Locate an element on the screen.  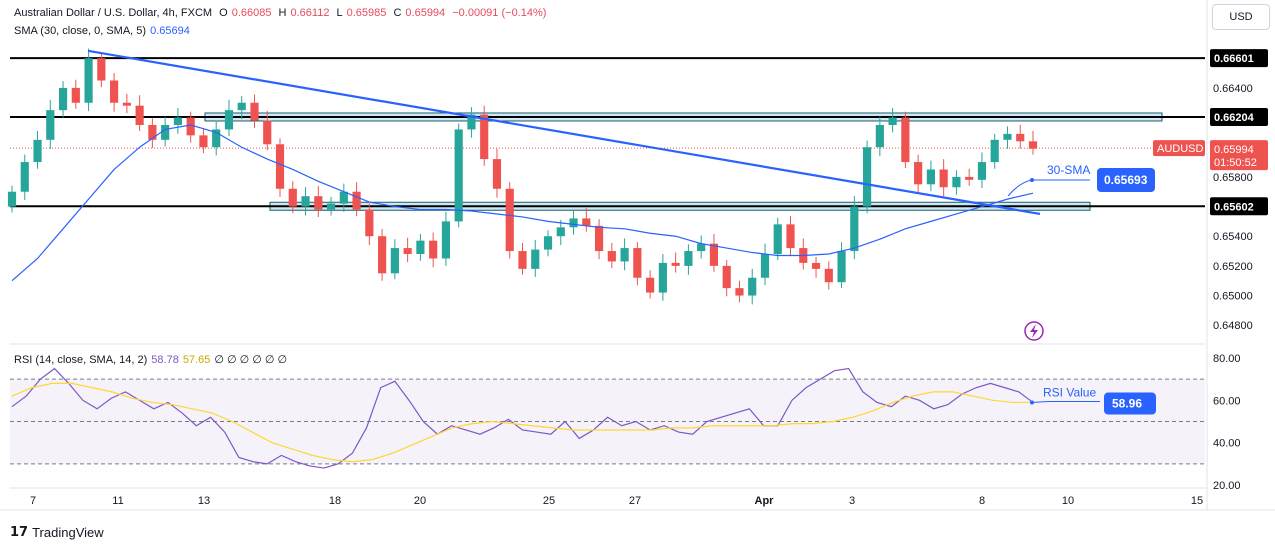
level-price-label: 0.66204 is located at coordinates (1234, 118).